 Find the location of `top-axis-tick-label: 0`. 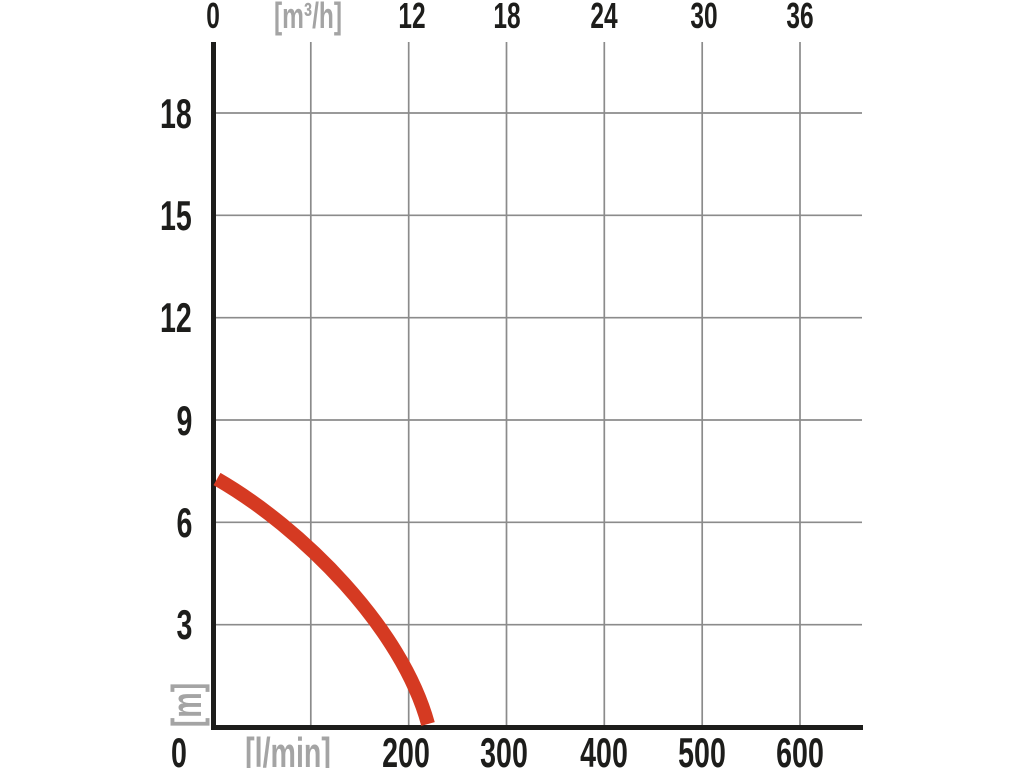

top-axis-tick-label: 0 is located at coordinates (213, 18).